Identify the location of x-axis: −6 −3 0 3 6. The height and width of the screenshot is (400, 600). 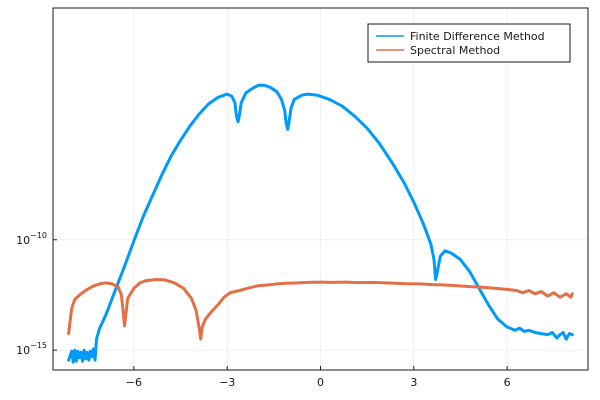
(318, 377).